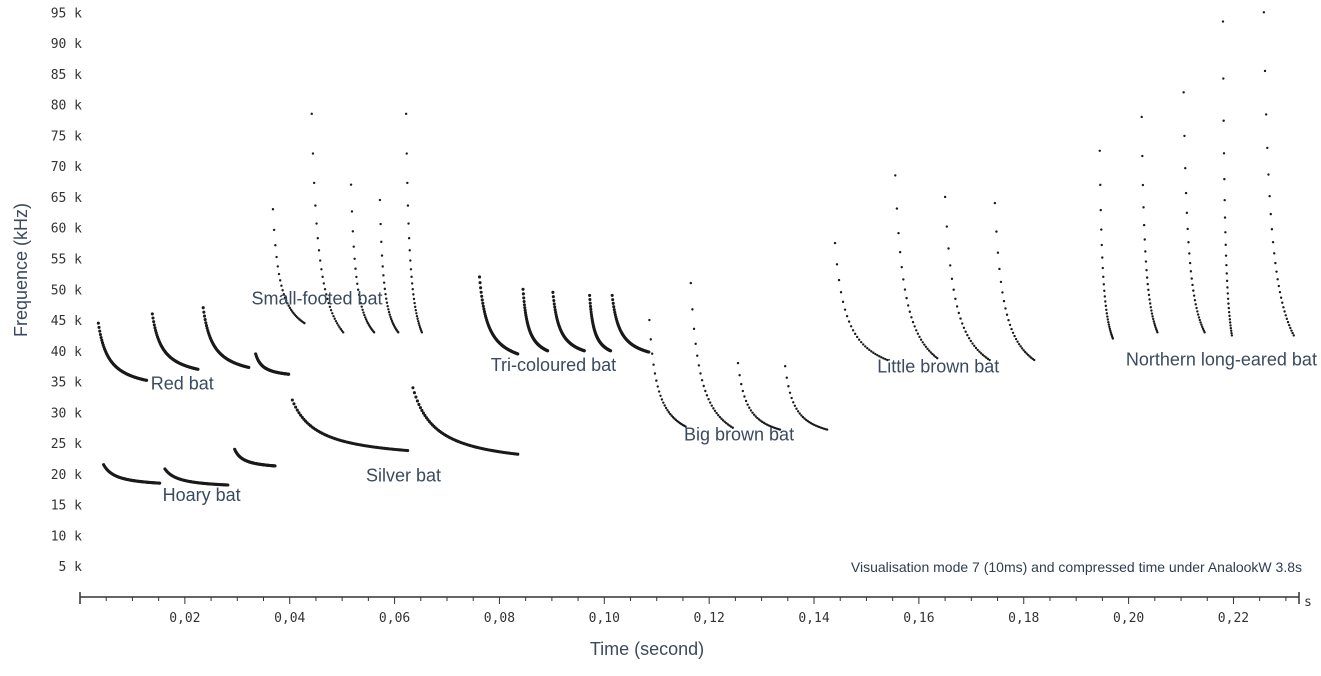  Describe the element at coordinates (66, 413) in the screenshot. I see `y-tick-label: 30 k` at that location.